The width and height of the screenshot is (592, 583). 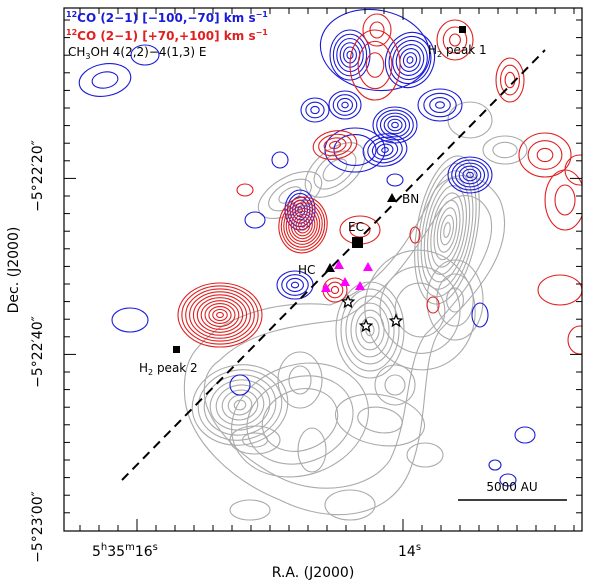 I want to click on red-co-contour-16-level, so click(x=245, y=190).